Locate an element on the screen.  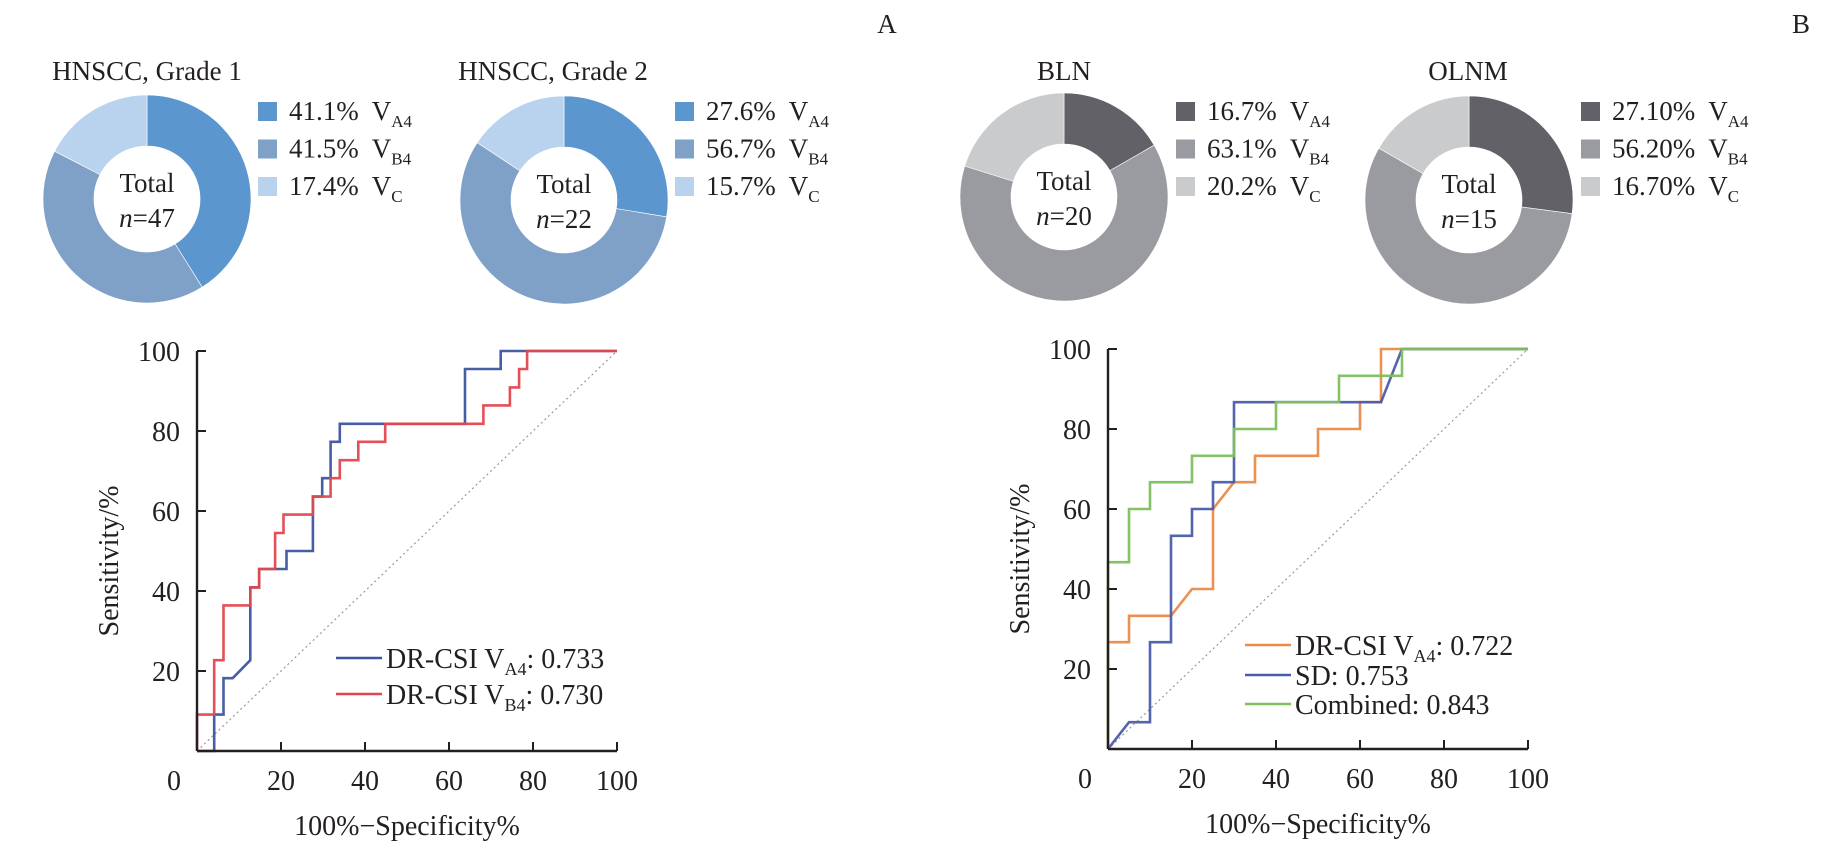
legend-value: 41.1% V is located at coordinates (340, 111).